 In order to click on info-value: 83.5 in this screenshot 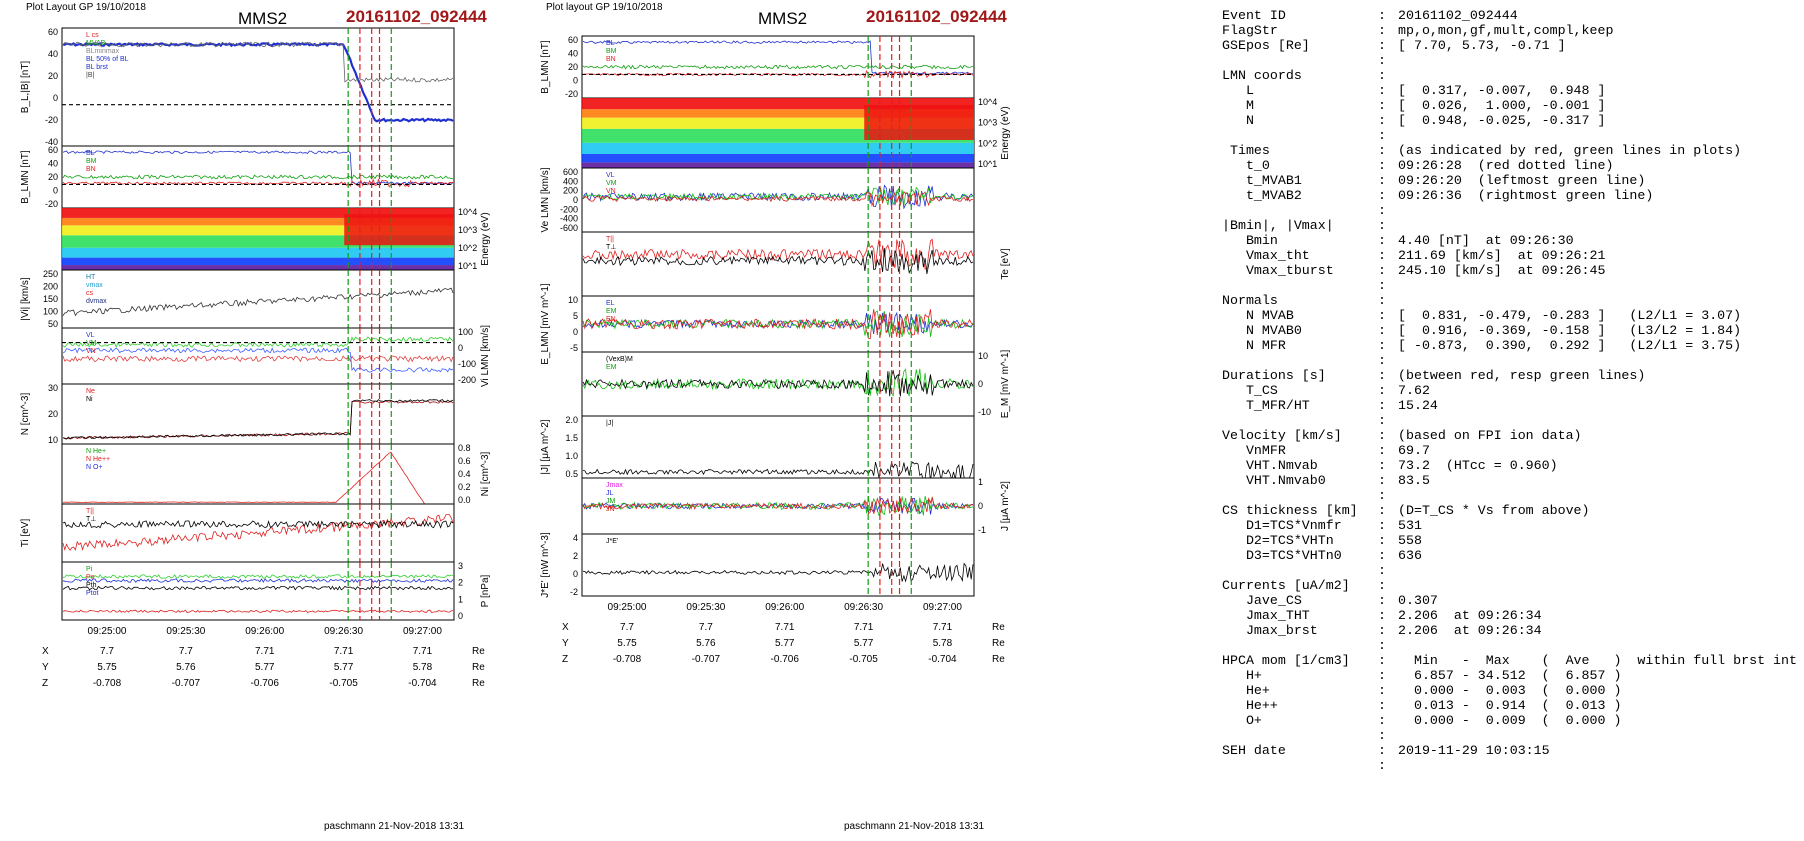, I will do `click(1414, 480)`.